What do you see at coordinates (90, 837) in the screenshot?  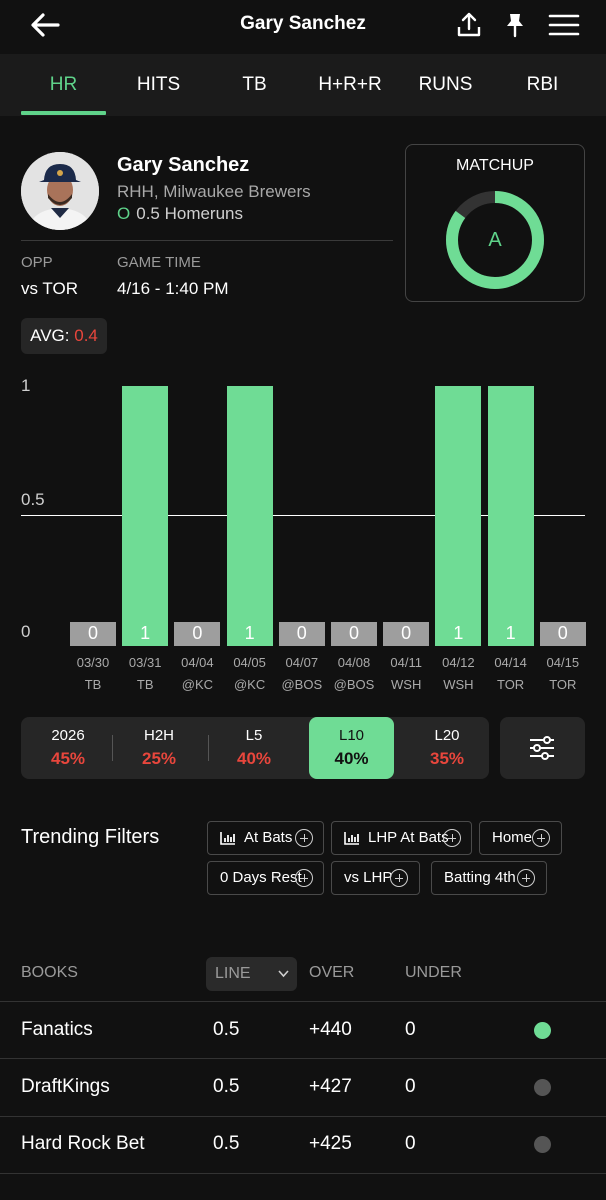 I see `trending-filters-title: Trending Filters` at bounding box center [90, 837].